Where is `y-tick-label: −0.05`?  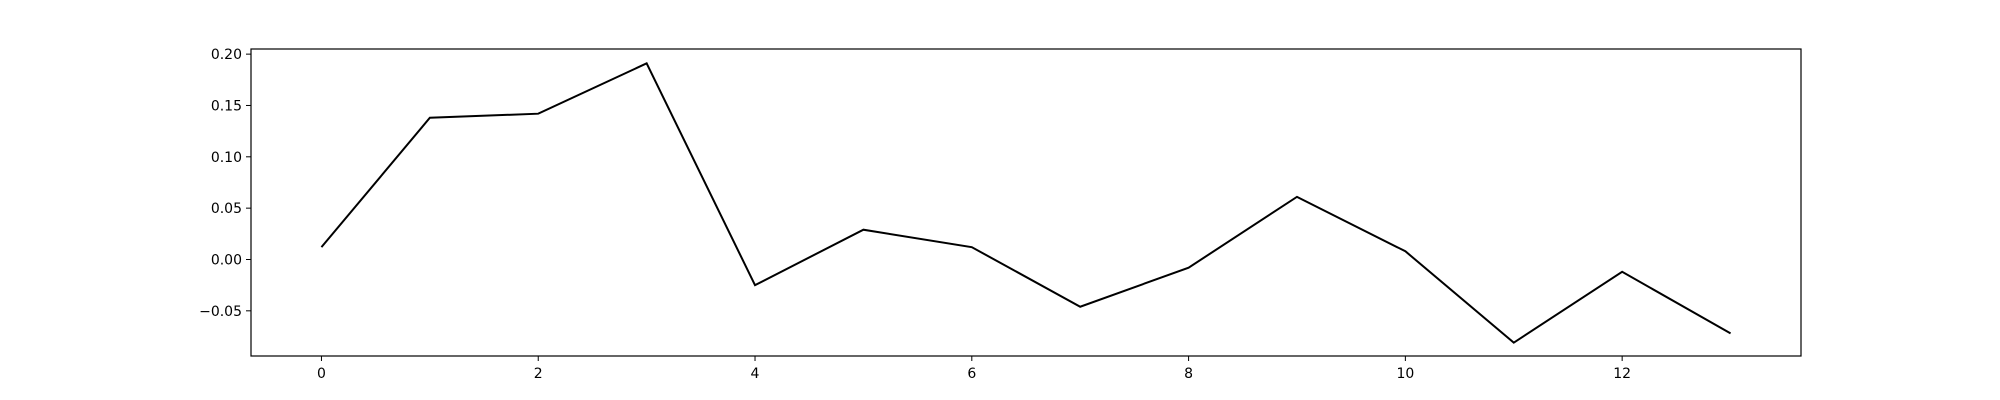 y-tick-label: −0.05 is located at coordinates (220, 312).